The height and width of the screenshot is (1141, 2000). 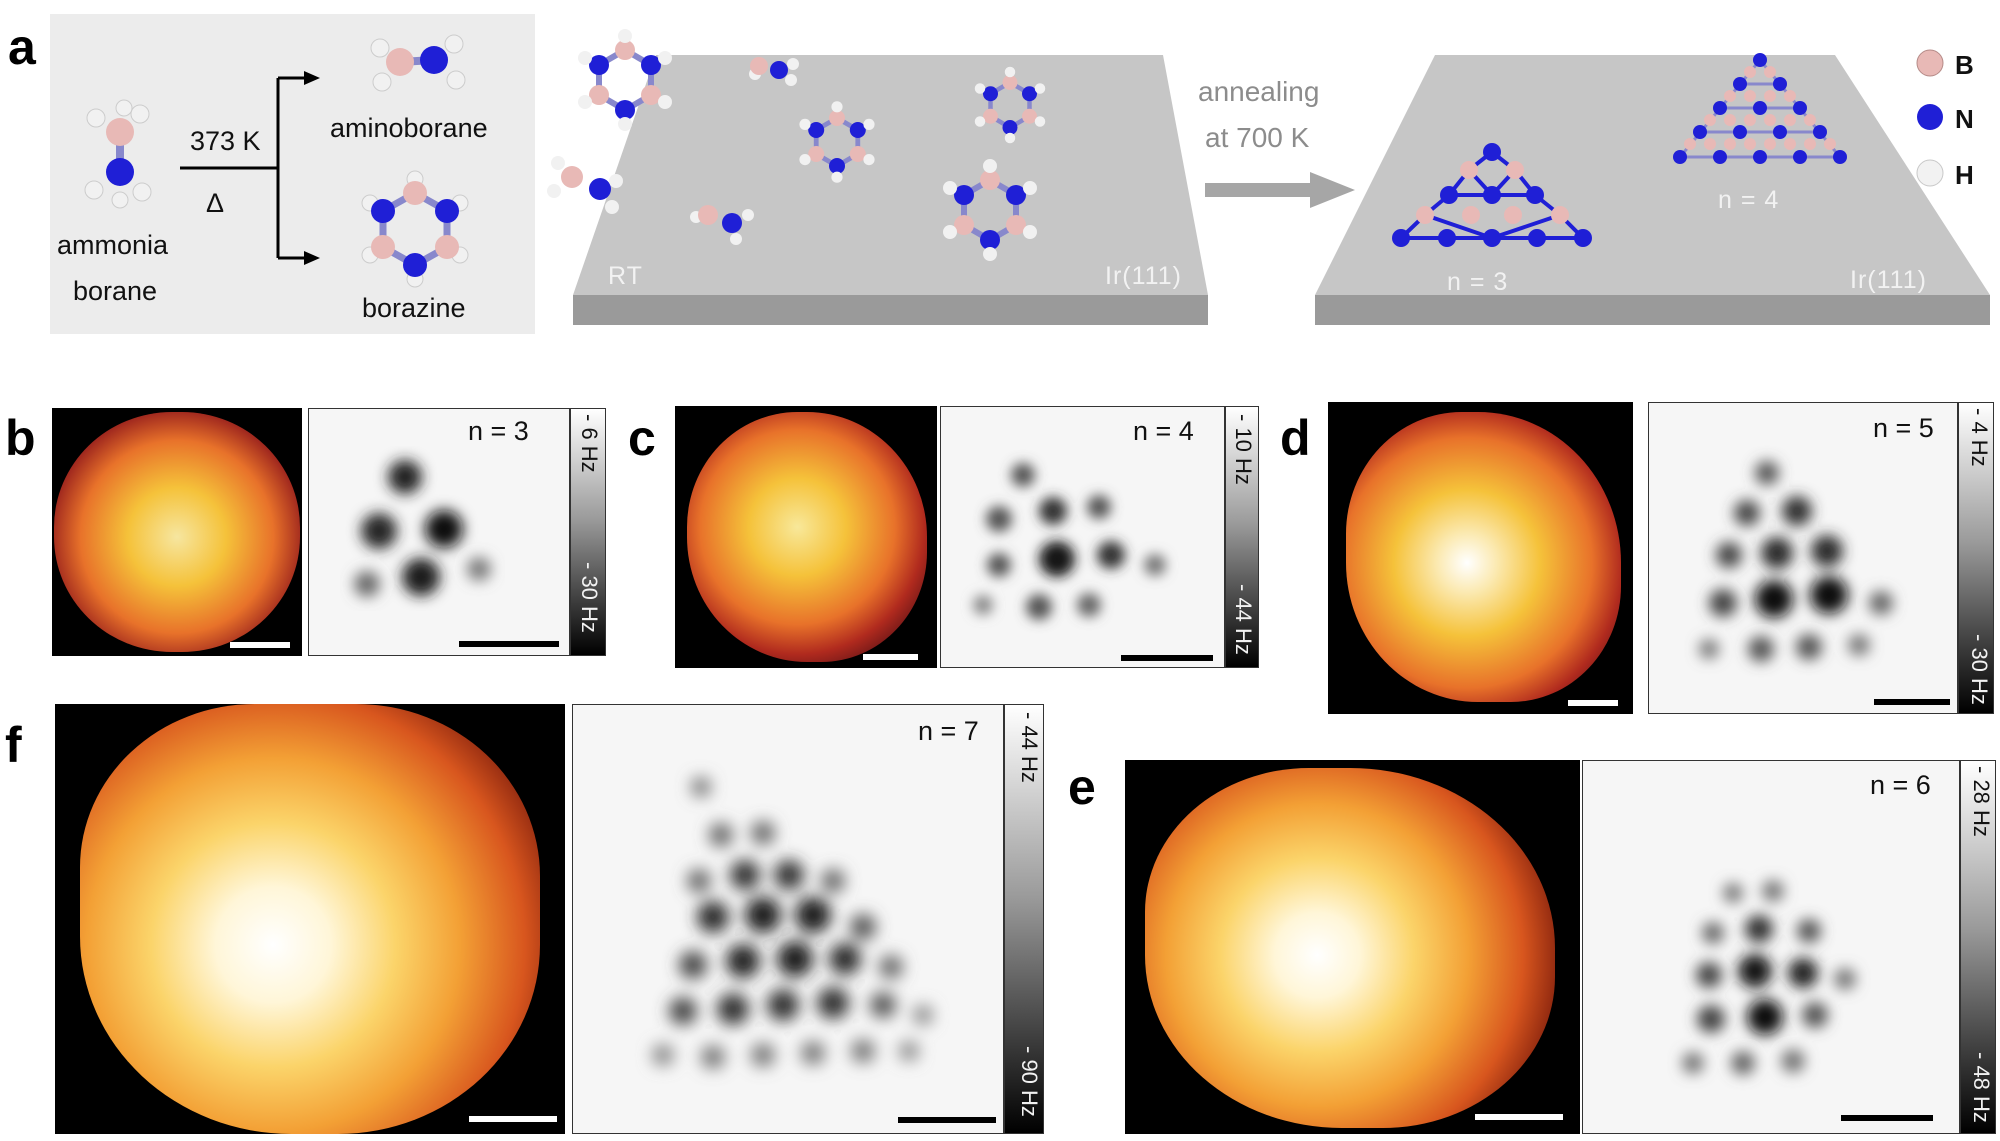 I want to click on panel-c-afm-image, so click(x=1082, y=537).